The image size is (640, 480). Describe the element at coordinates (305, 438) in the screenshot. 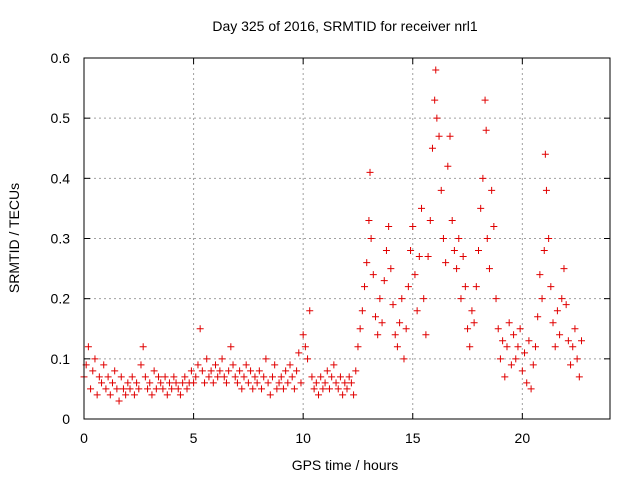

I see `x-tick-labels: 0 5 10 15 20` at that location.